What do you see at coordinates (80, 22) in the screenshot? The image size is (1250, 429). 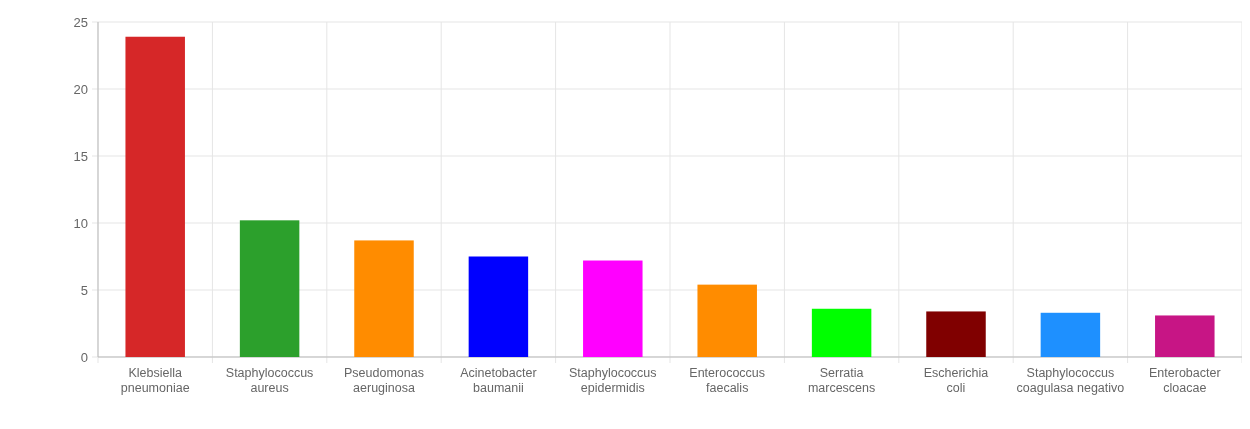 I see `y-tick-label: 25` at bounding box center [80, 22].